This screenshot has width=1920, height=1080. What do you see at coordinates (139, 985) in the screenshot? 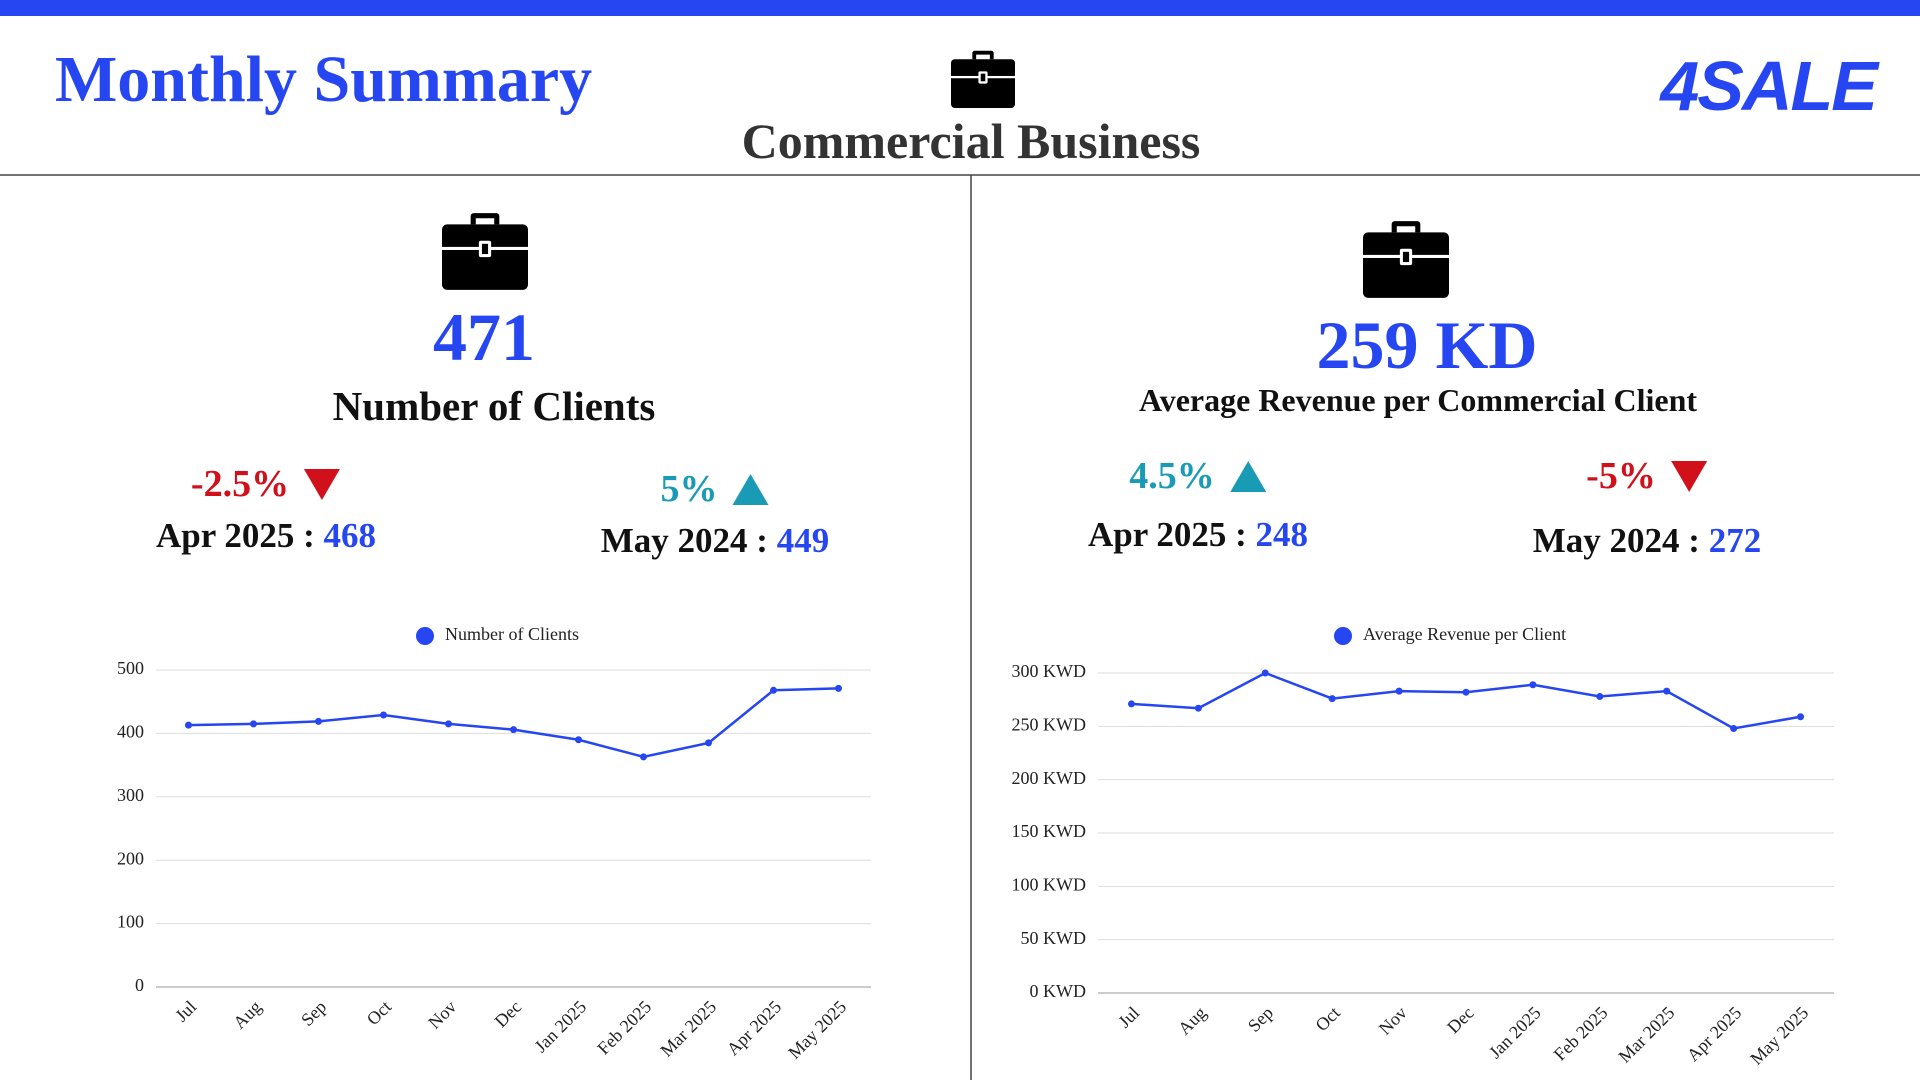
I see `y-tick-label: 0` at bounding box center [139, 985].